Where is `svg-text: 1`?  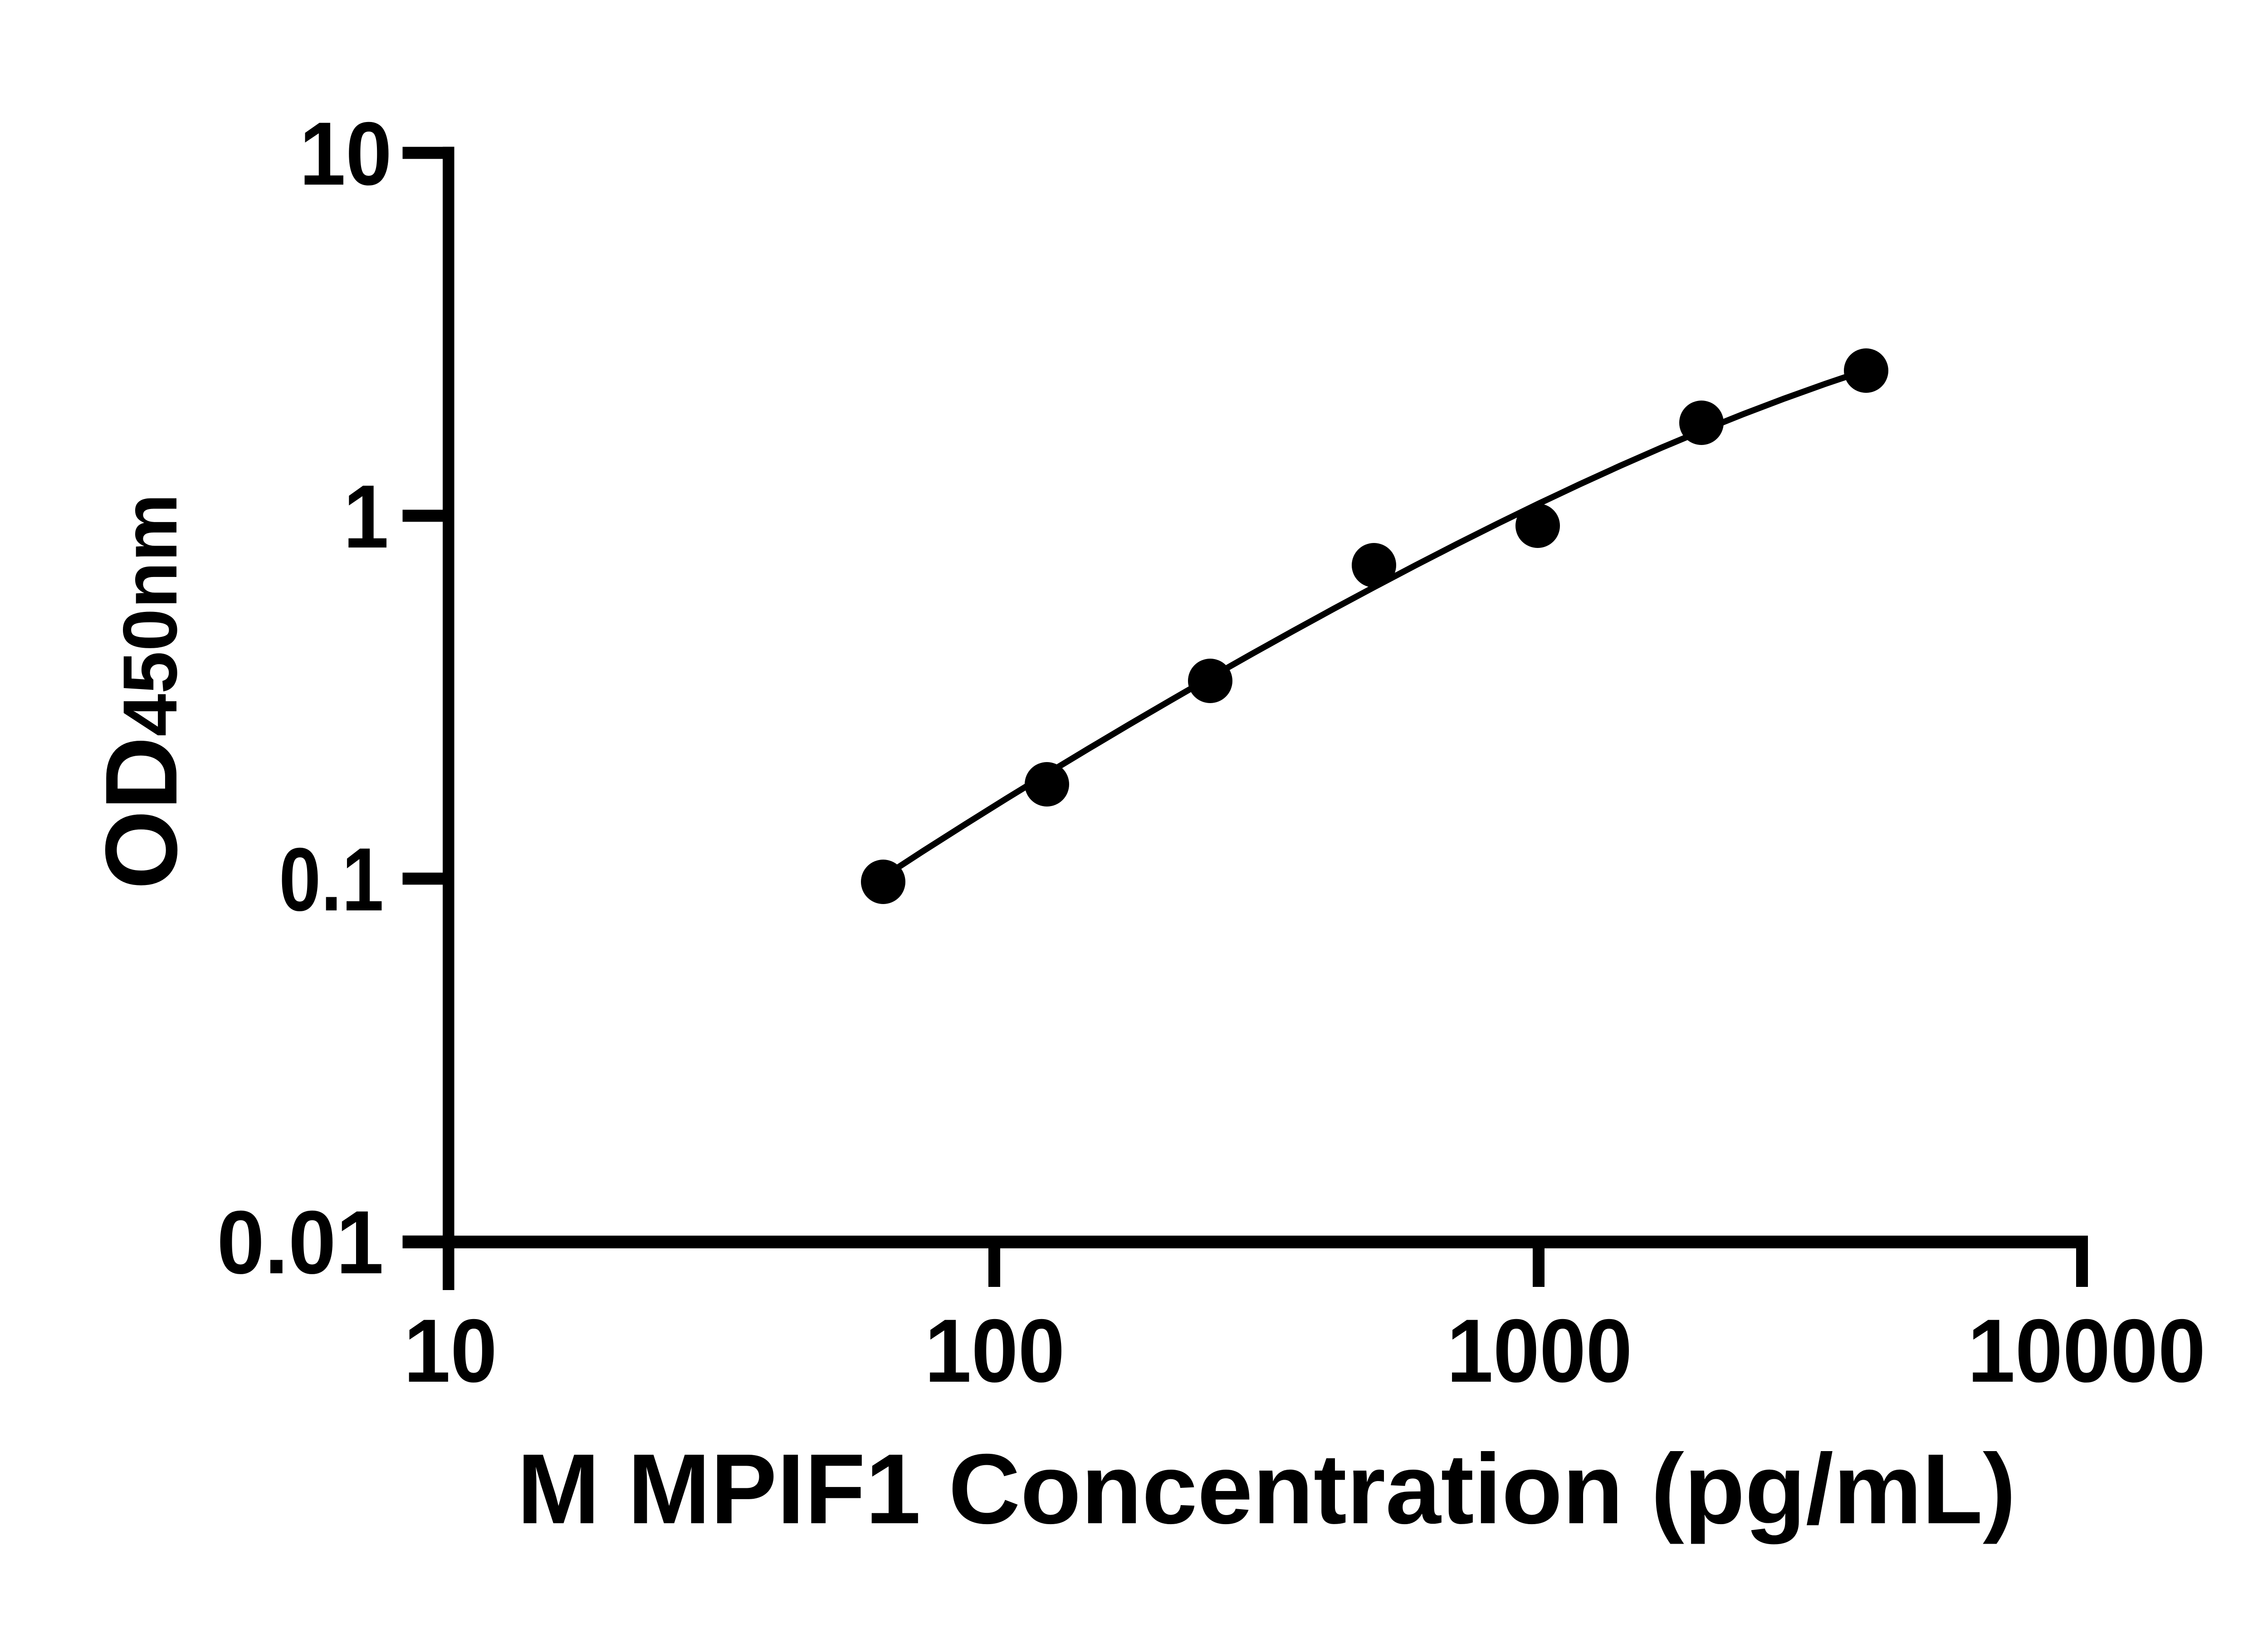
svg-text: 1 is located at coordinates (366, 516).